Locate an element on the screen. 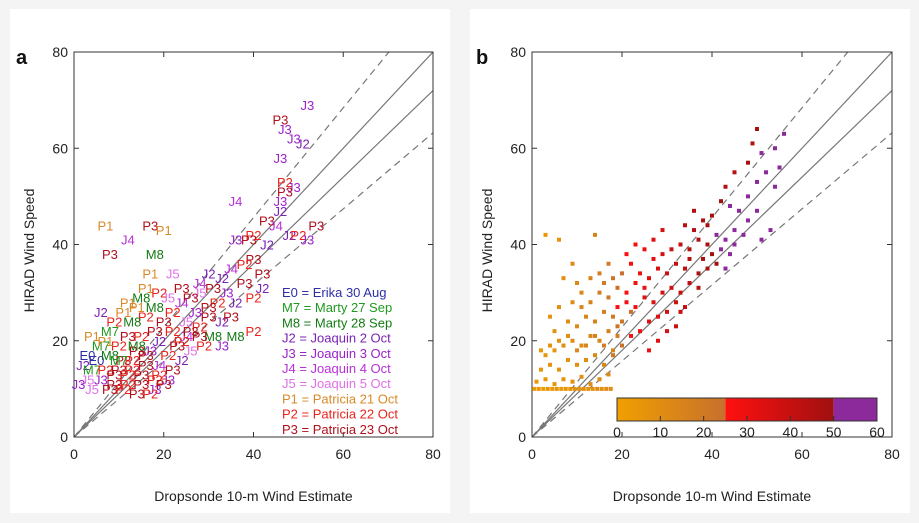 The image size is (919, 523). y-tick-label: 40 is located at coordinates (60, 245).